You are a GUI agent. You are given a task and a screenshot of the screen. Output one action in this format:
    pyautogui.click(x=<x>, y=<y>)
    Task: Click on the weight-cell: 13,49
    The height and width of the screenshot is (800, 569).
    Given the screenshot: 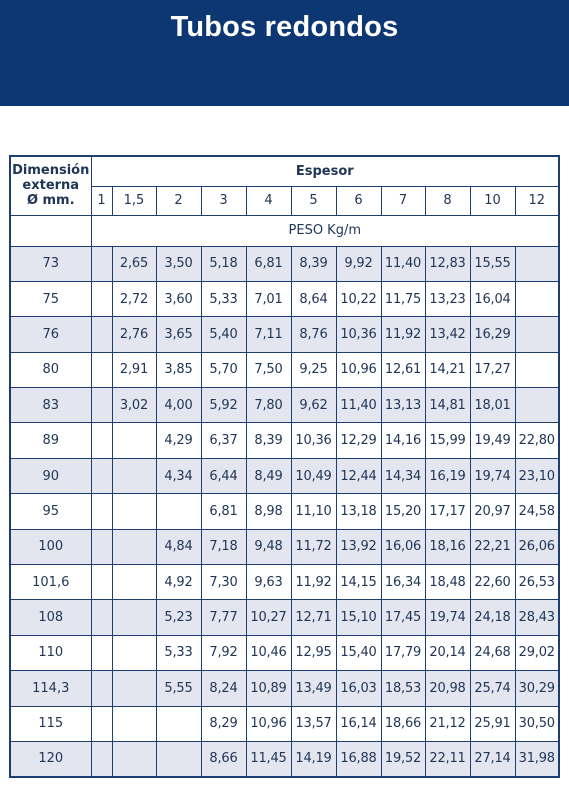 What is the action you would take?
    pyautogui.click(x=313, y=688)
    